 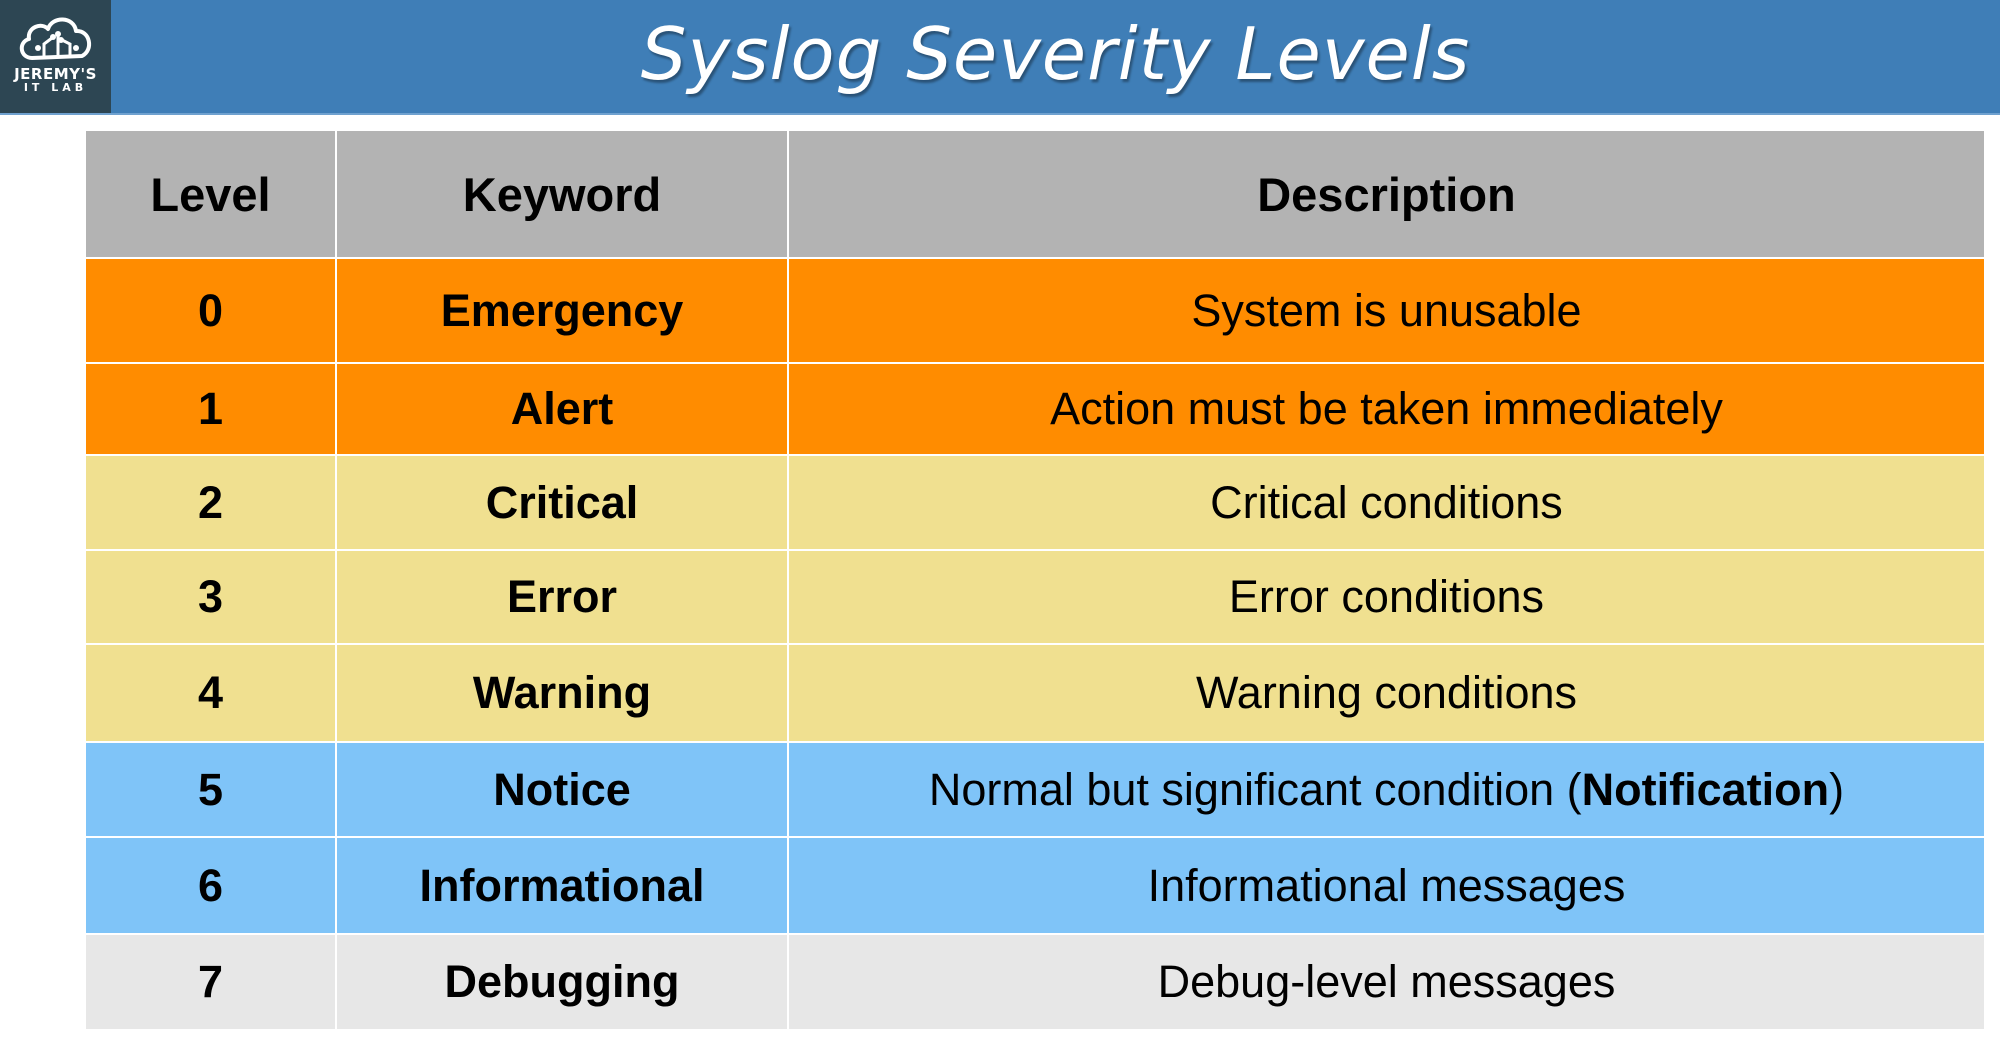 I want to click on keyword-cell: Error, so click(x=562, y=597).